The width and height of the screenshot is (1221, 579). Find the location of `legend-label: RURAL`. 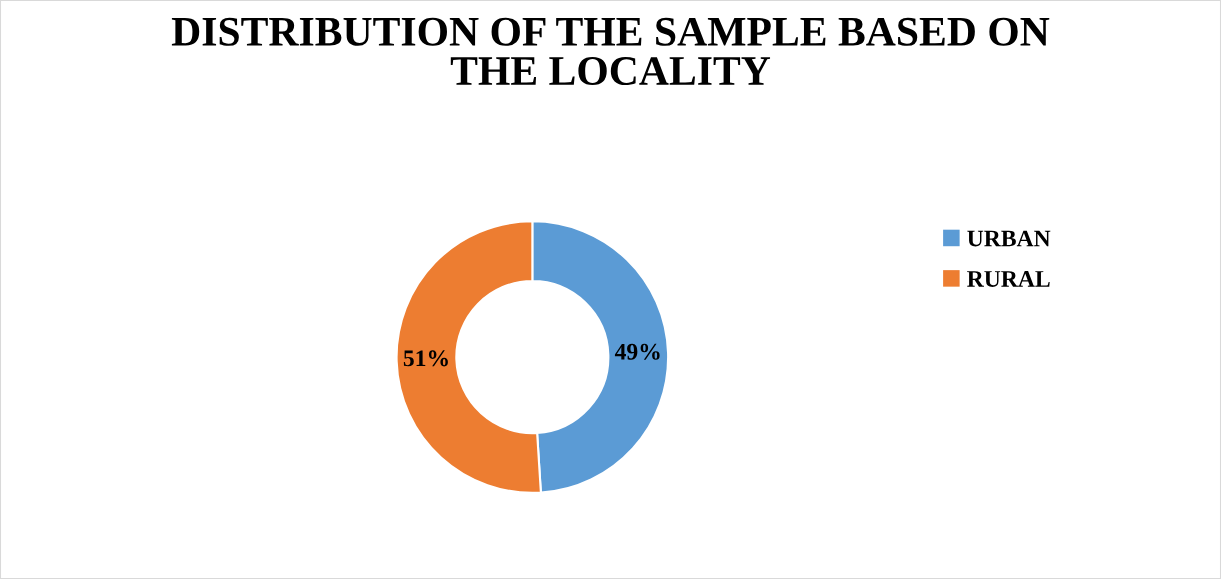

legend-label: RURAL is located at coordinates (1008, 279).